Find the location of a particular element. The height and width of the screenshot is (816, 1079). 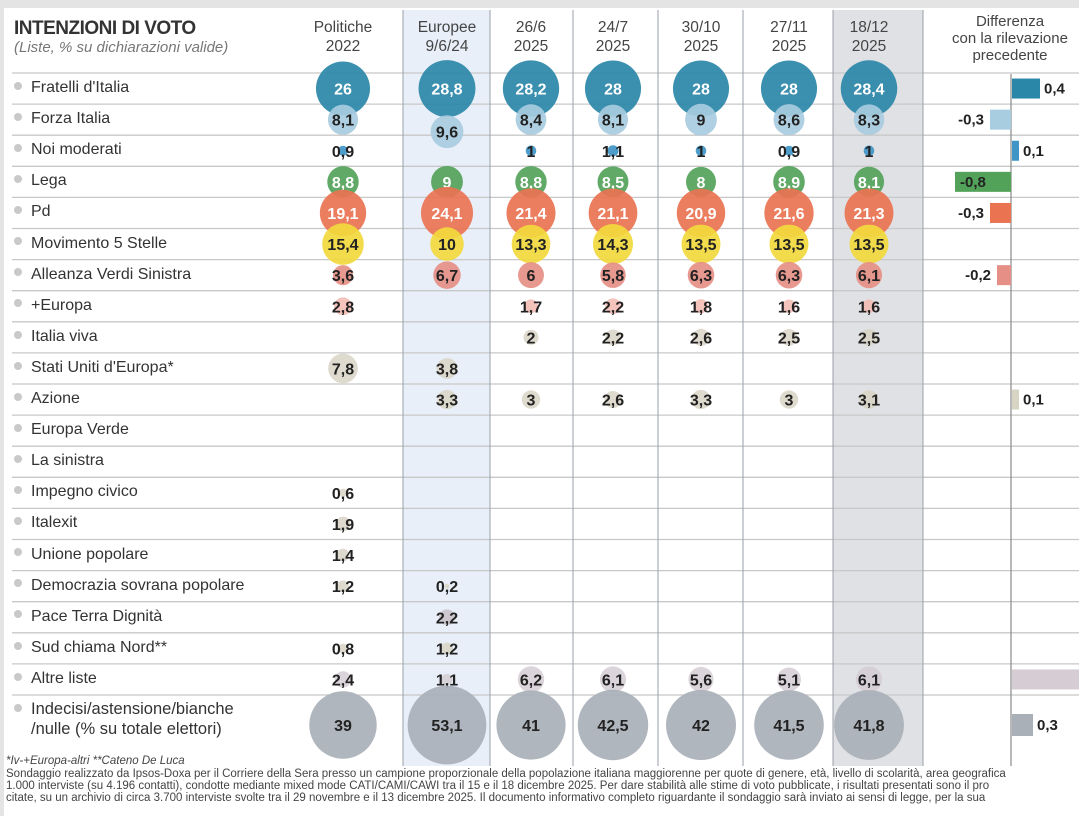

party-label: Europa Verde is located at coordinates (71, 430).